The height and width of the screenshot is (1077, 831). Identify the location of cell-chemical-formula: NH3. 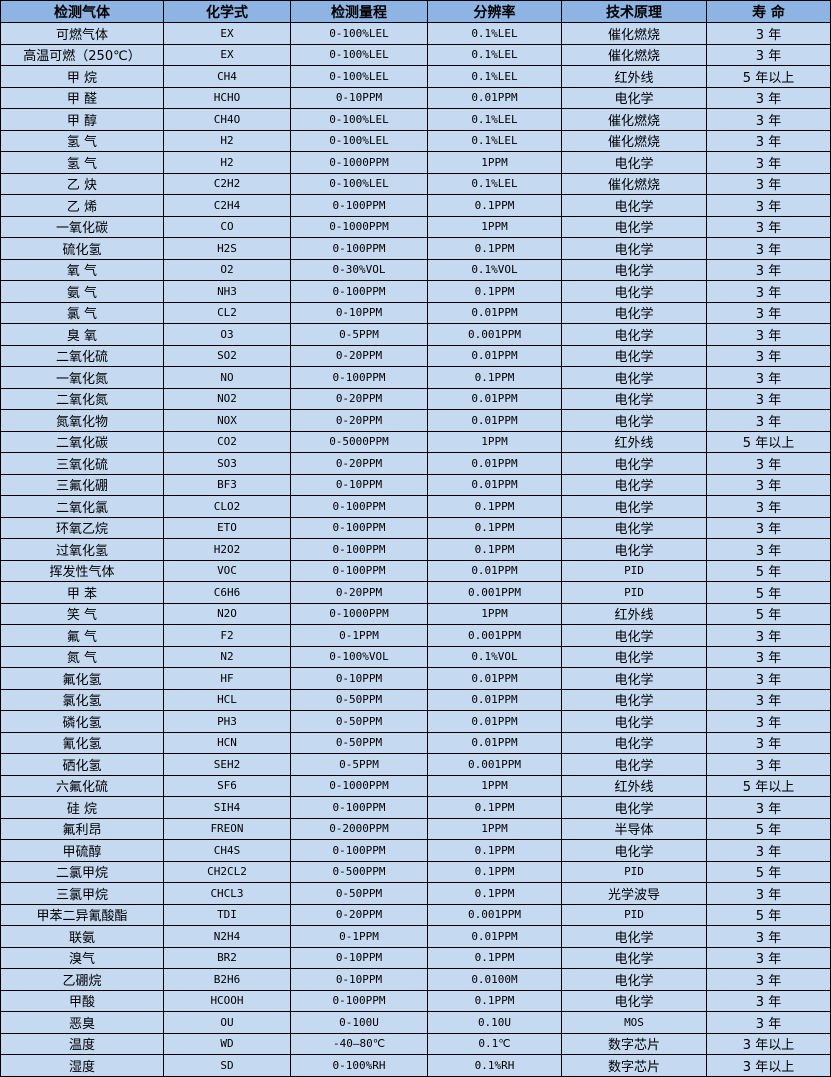
(227, 291).